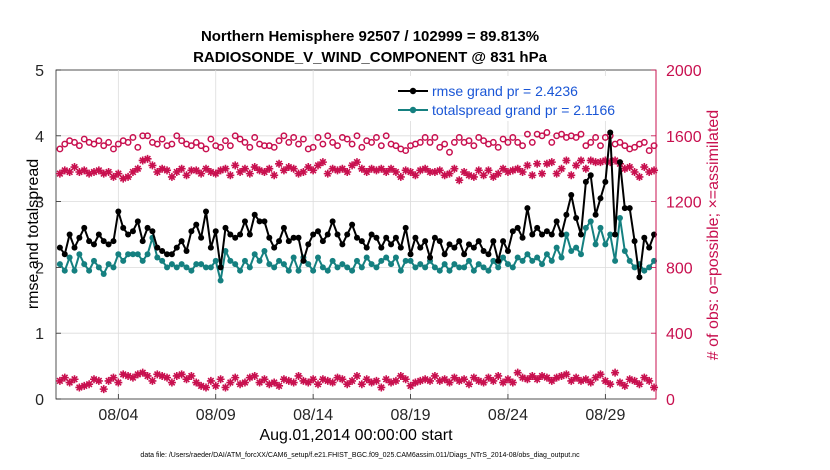  What do you see at coordinates (523, 110) in the screenshot?
I see `legend-label-spread: totalspread grand pr = 2.1166` at bounding box center [523, 110].